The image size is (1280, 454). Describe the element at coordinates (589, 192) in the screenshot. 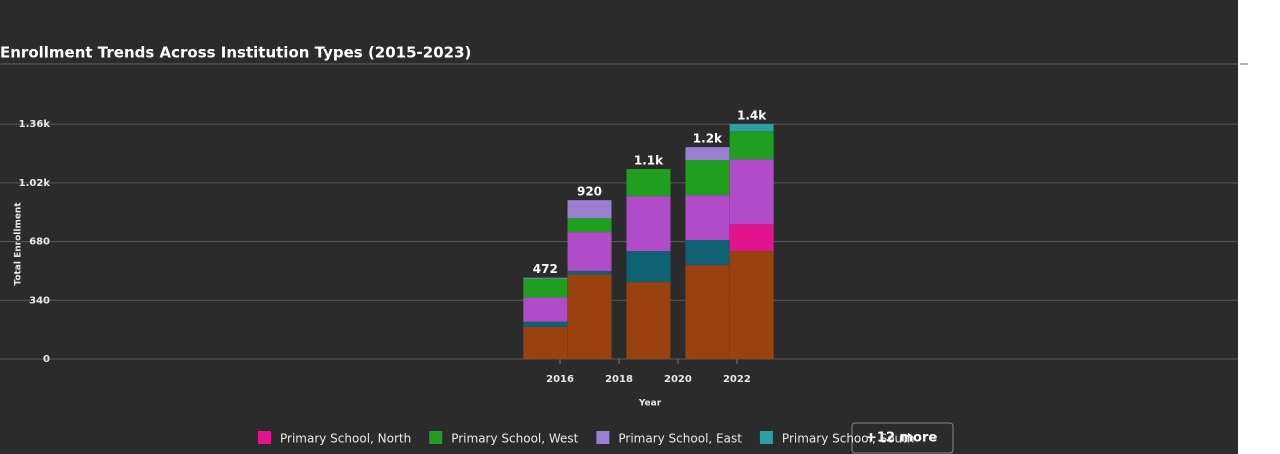

I see `total-label: 920` at that location.